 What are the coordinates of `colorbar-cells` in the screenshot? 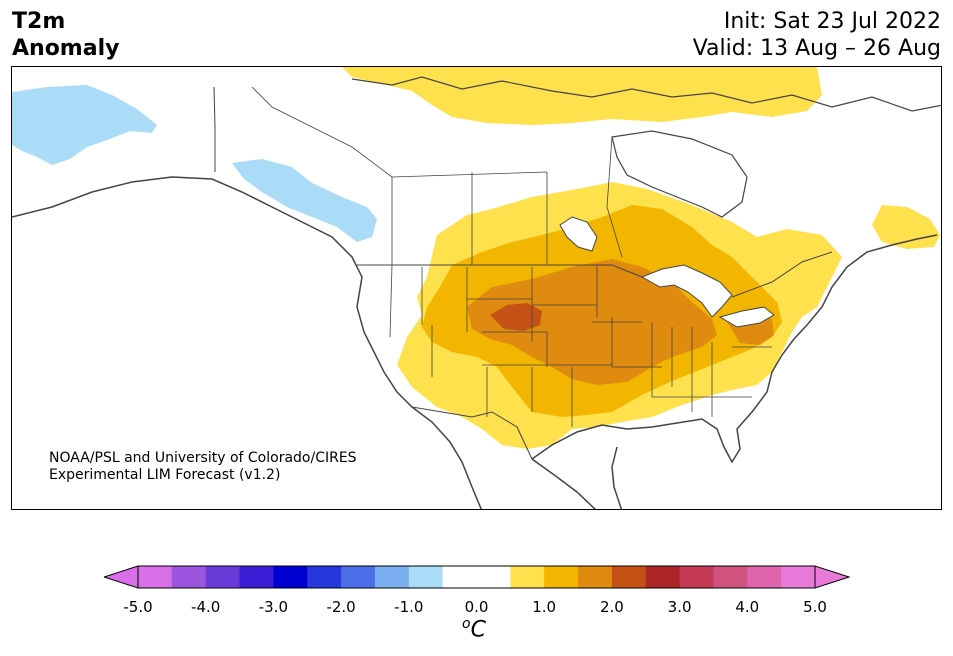 It's located at (477, 577).